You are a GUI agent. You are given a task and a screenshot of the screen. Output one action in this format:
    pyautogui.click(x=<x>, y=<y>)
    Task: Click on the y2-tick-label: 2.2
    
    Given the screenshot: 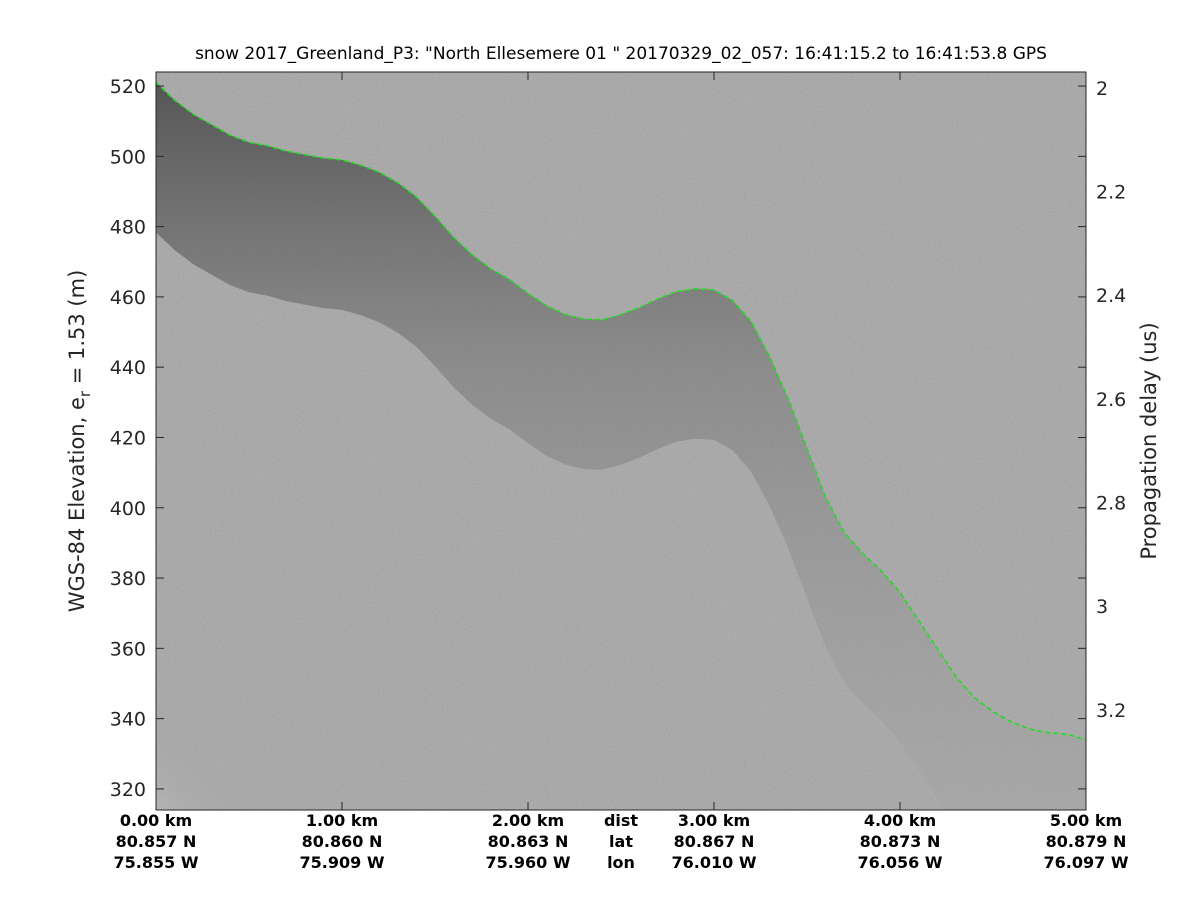 What is the action you would take?
    pyautogui.click(x=1111, y=192)
    